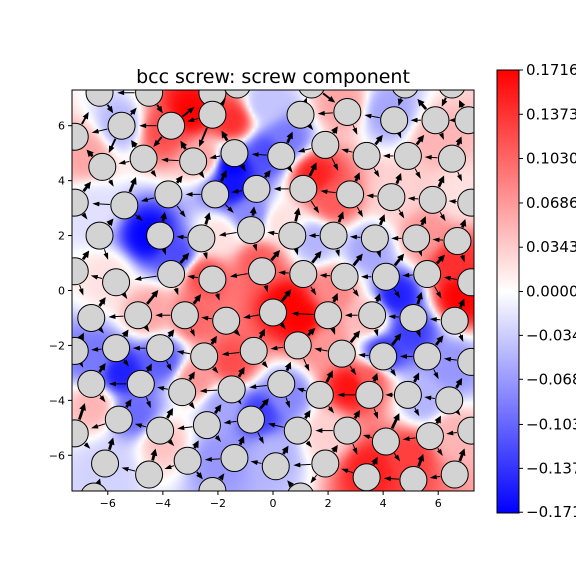  I want to click on colorbar-tick-label: 0.0686, so click(551, 203).